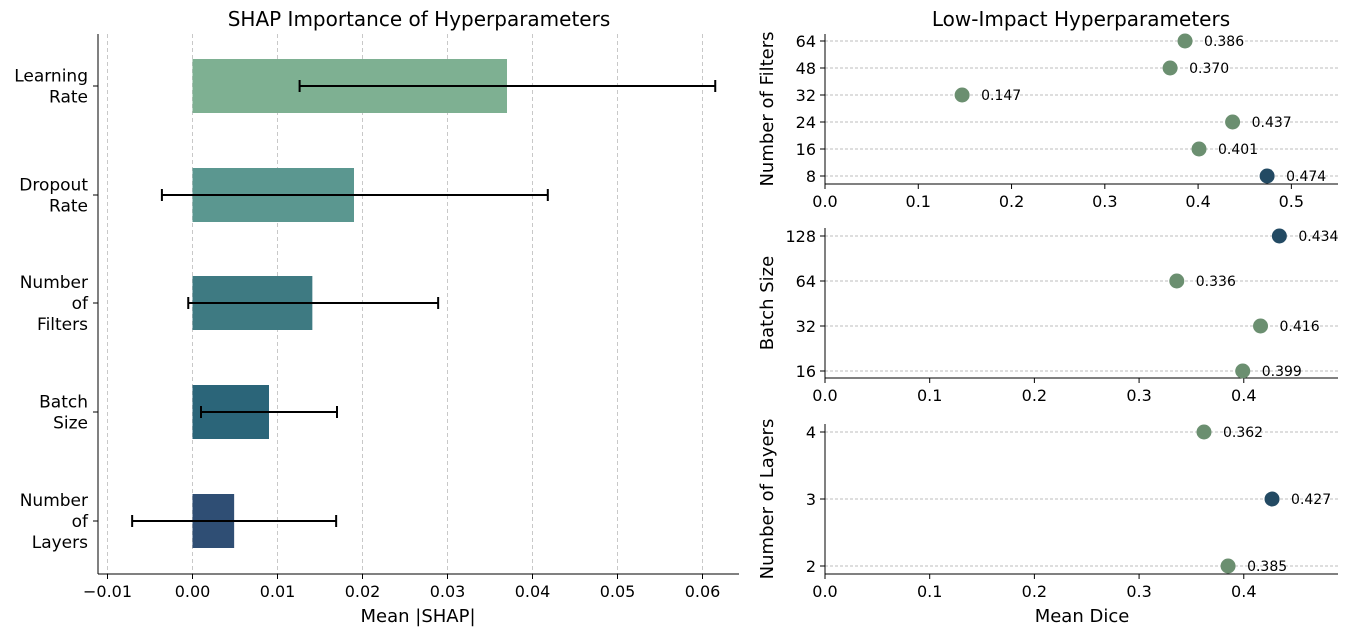 Image resolution: width=1347 pixels, height=640 pixels. What do you see at coordinates (419, 19) in the screenshot?
I see `shap-chart-title: SHAP Importance of Hyperparameters` at bounding box center [419, 19].